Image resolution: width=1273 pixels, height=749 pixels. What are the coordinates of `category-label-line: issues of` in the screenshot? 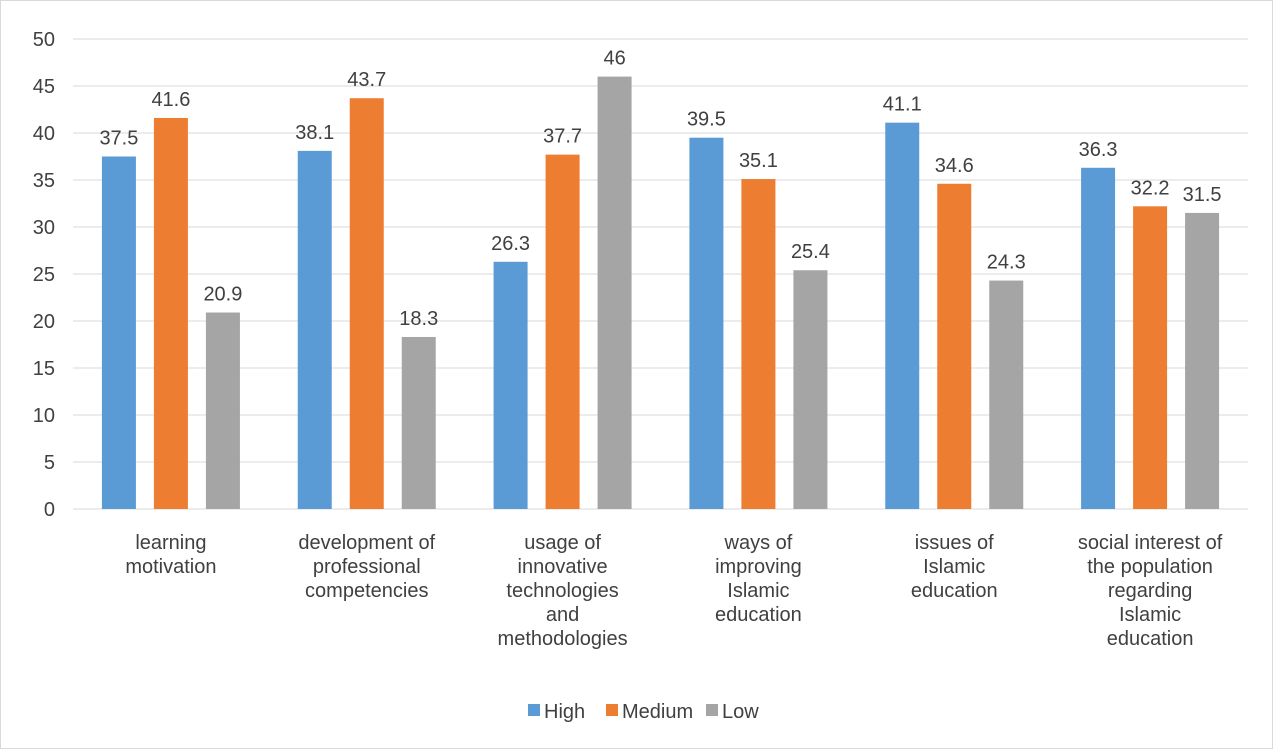 It's located at (954, 543).